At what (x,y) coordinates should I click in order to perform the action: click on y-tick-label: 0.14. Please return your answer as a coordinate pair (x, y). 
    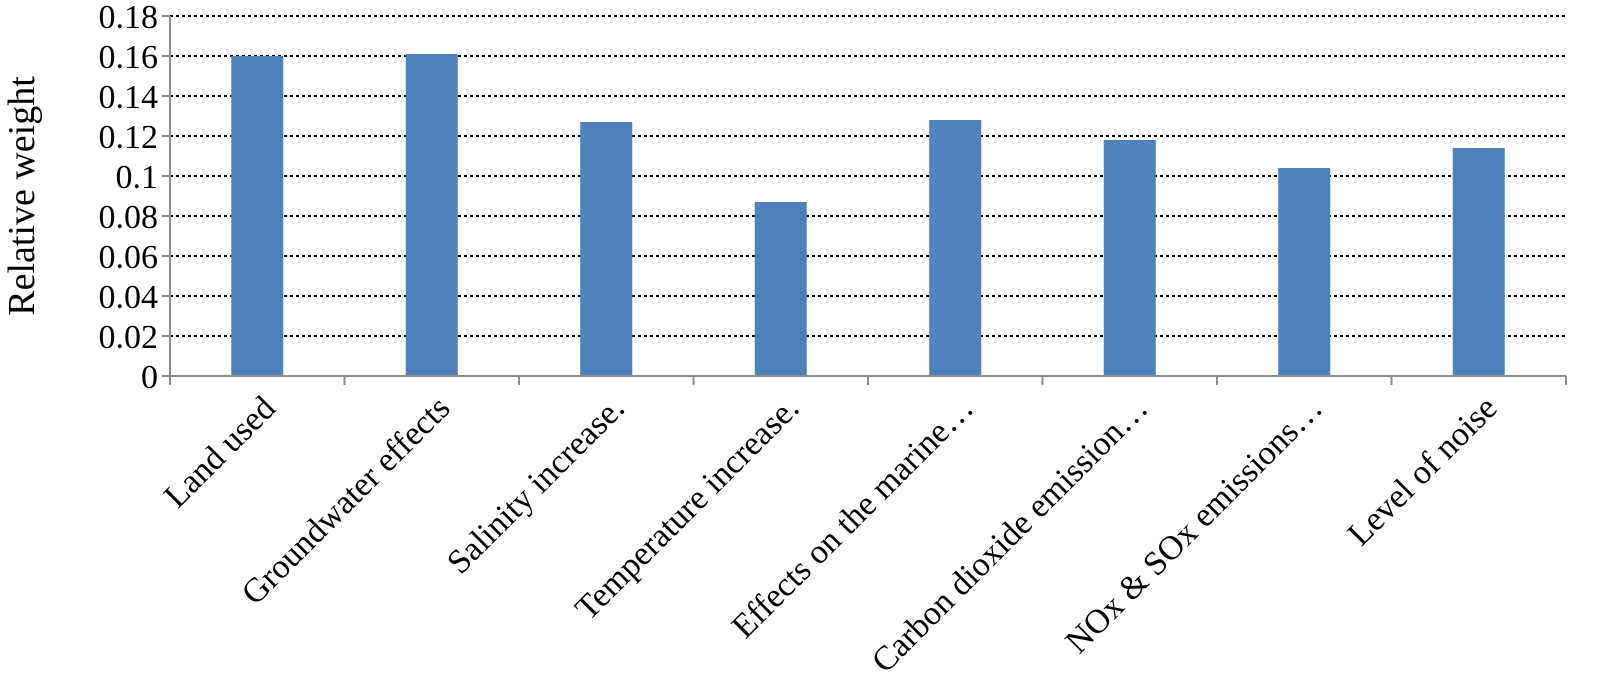
    Looking at the image, I should click on (129, 97).